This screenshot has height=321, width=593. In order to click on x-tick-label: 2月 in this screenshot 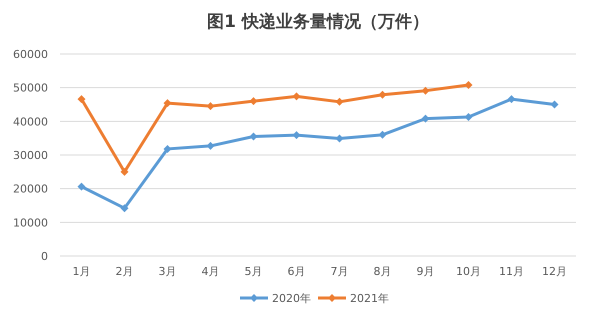, I will do `click(125, 271)`.